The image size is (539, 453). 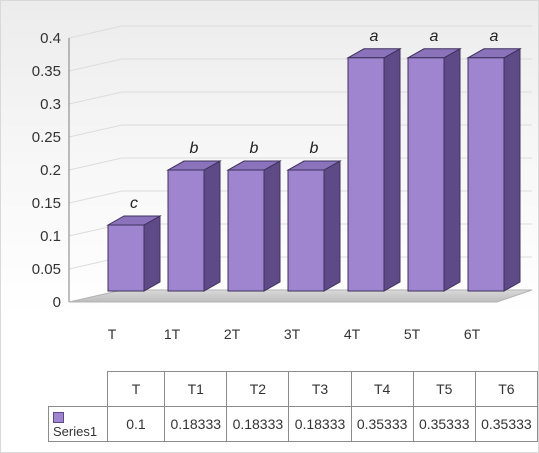 I want to click on y-tick-label: 0, so click(x=57, y=302).